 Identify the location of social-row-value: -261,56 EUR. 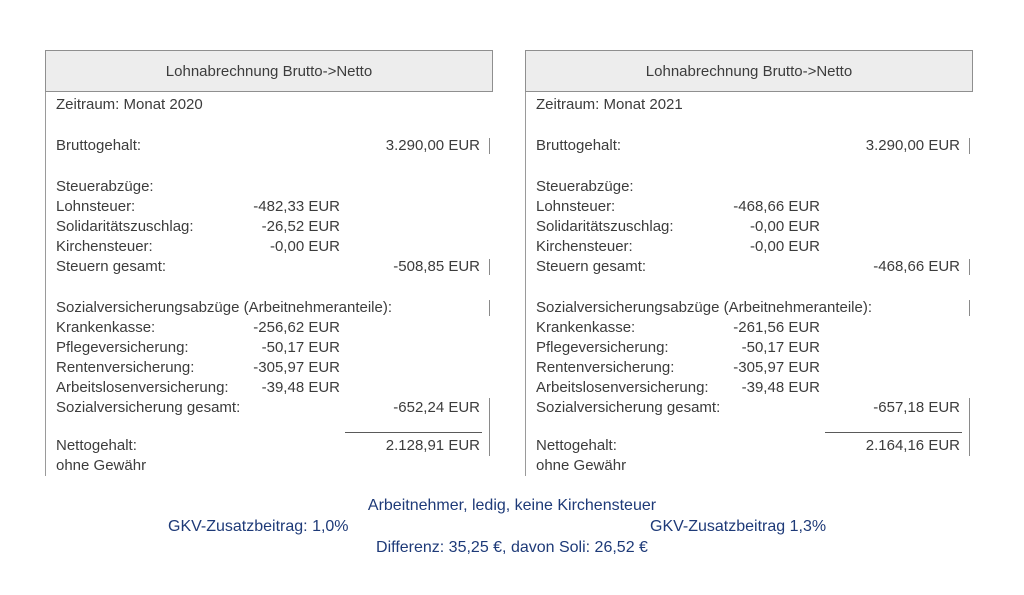
(776, 327).